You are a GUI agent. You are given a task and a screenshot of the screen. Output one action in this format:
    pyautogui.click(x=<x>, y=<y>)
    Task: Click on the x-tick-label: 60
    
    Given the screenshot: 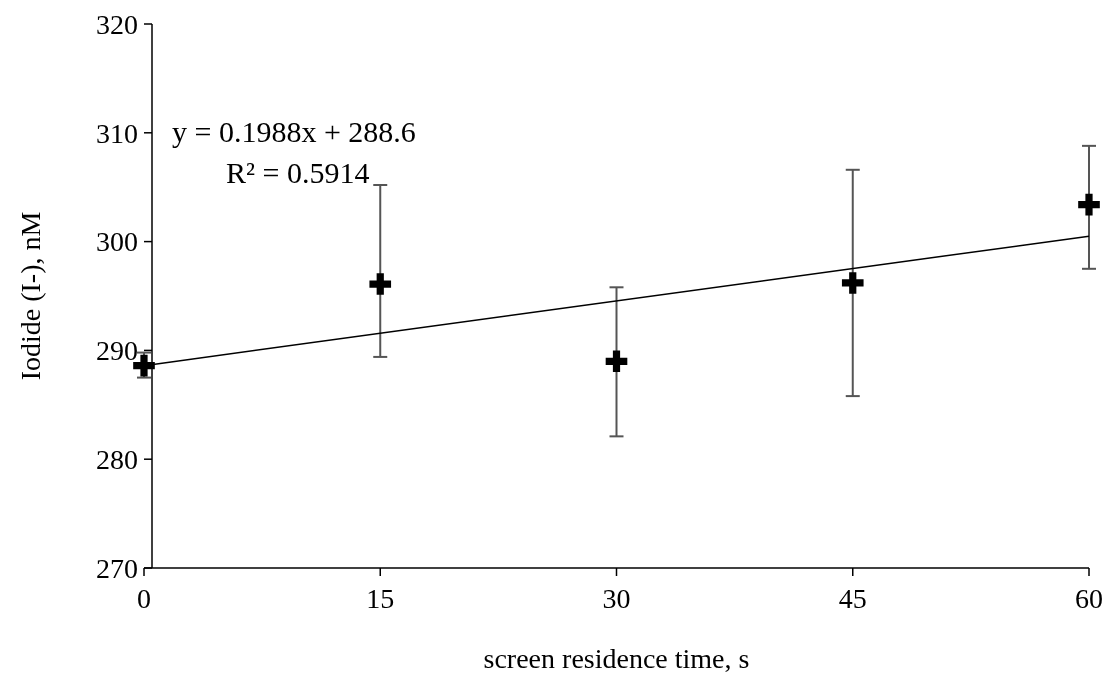 What is the action you would take?
    pyautogui.click(x=1089, y=598)
    